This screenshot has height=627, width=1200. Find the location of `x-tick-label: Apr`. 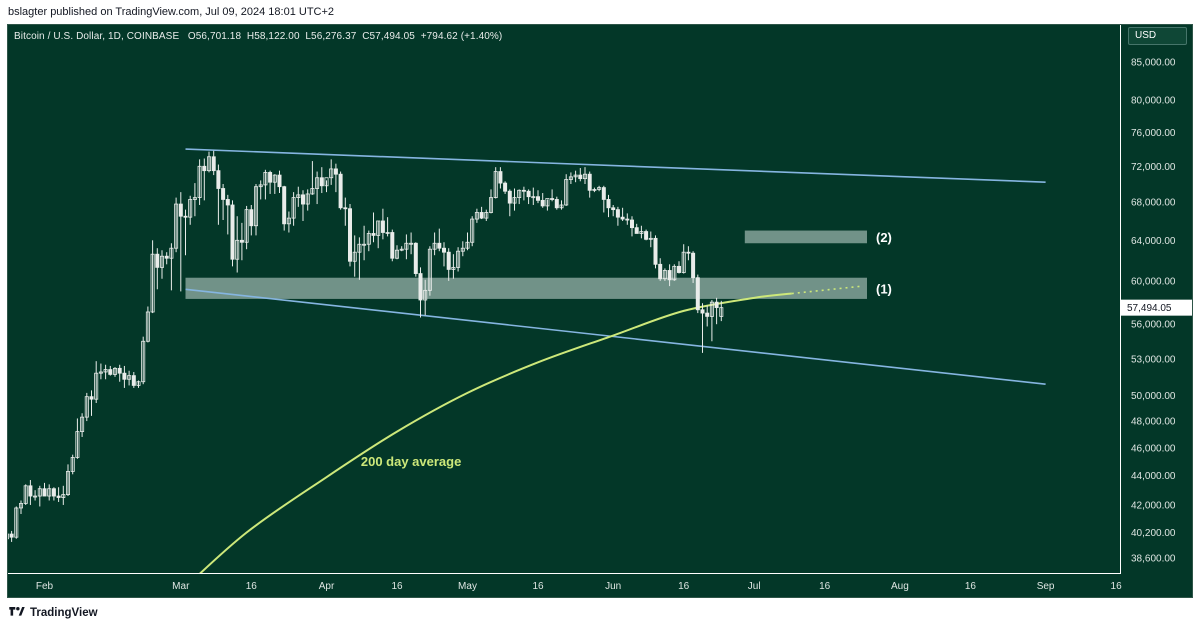

x-tick-label: Apr is located at coordinates (327, 586).